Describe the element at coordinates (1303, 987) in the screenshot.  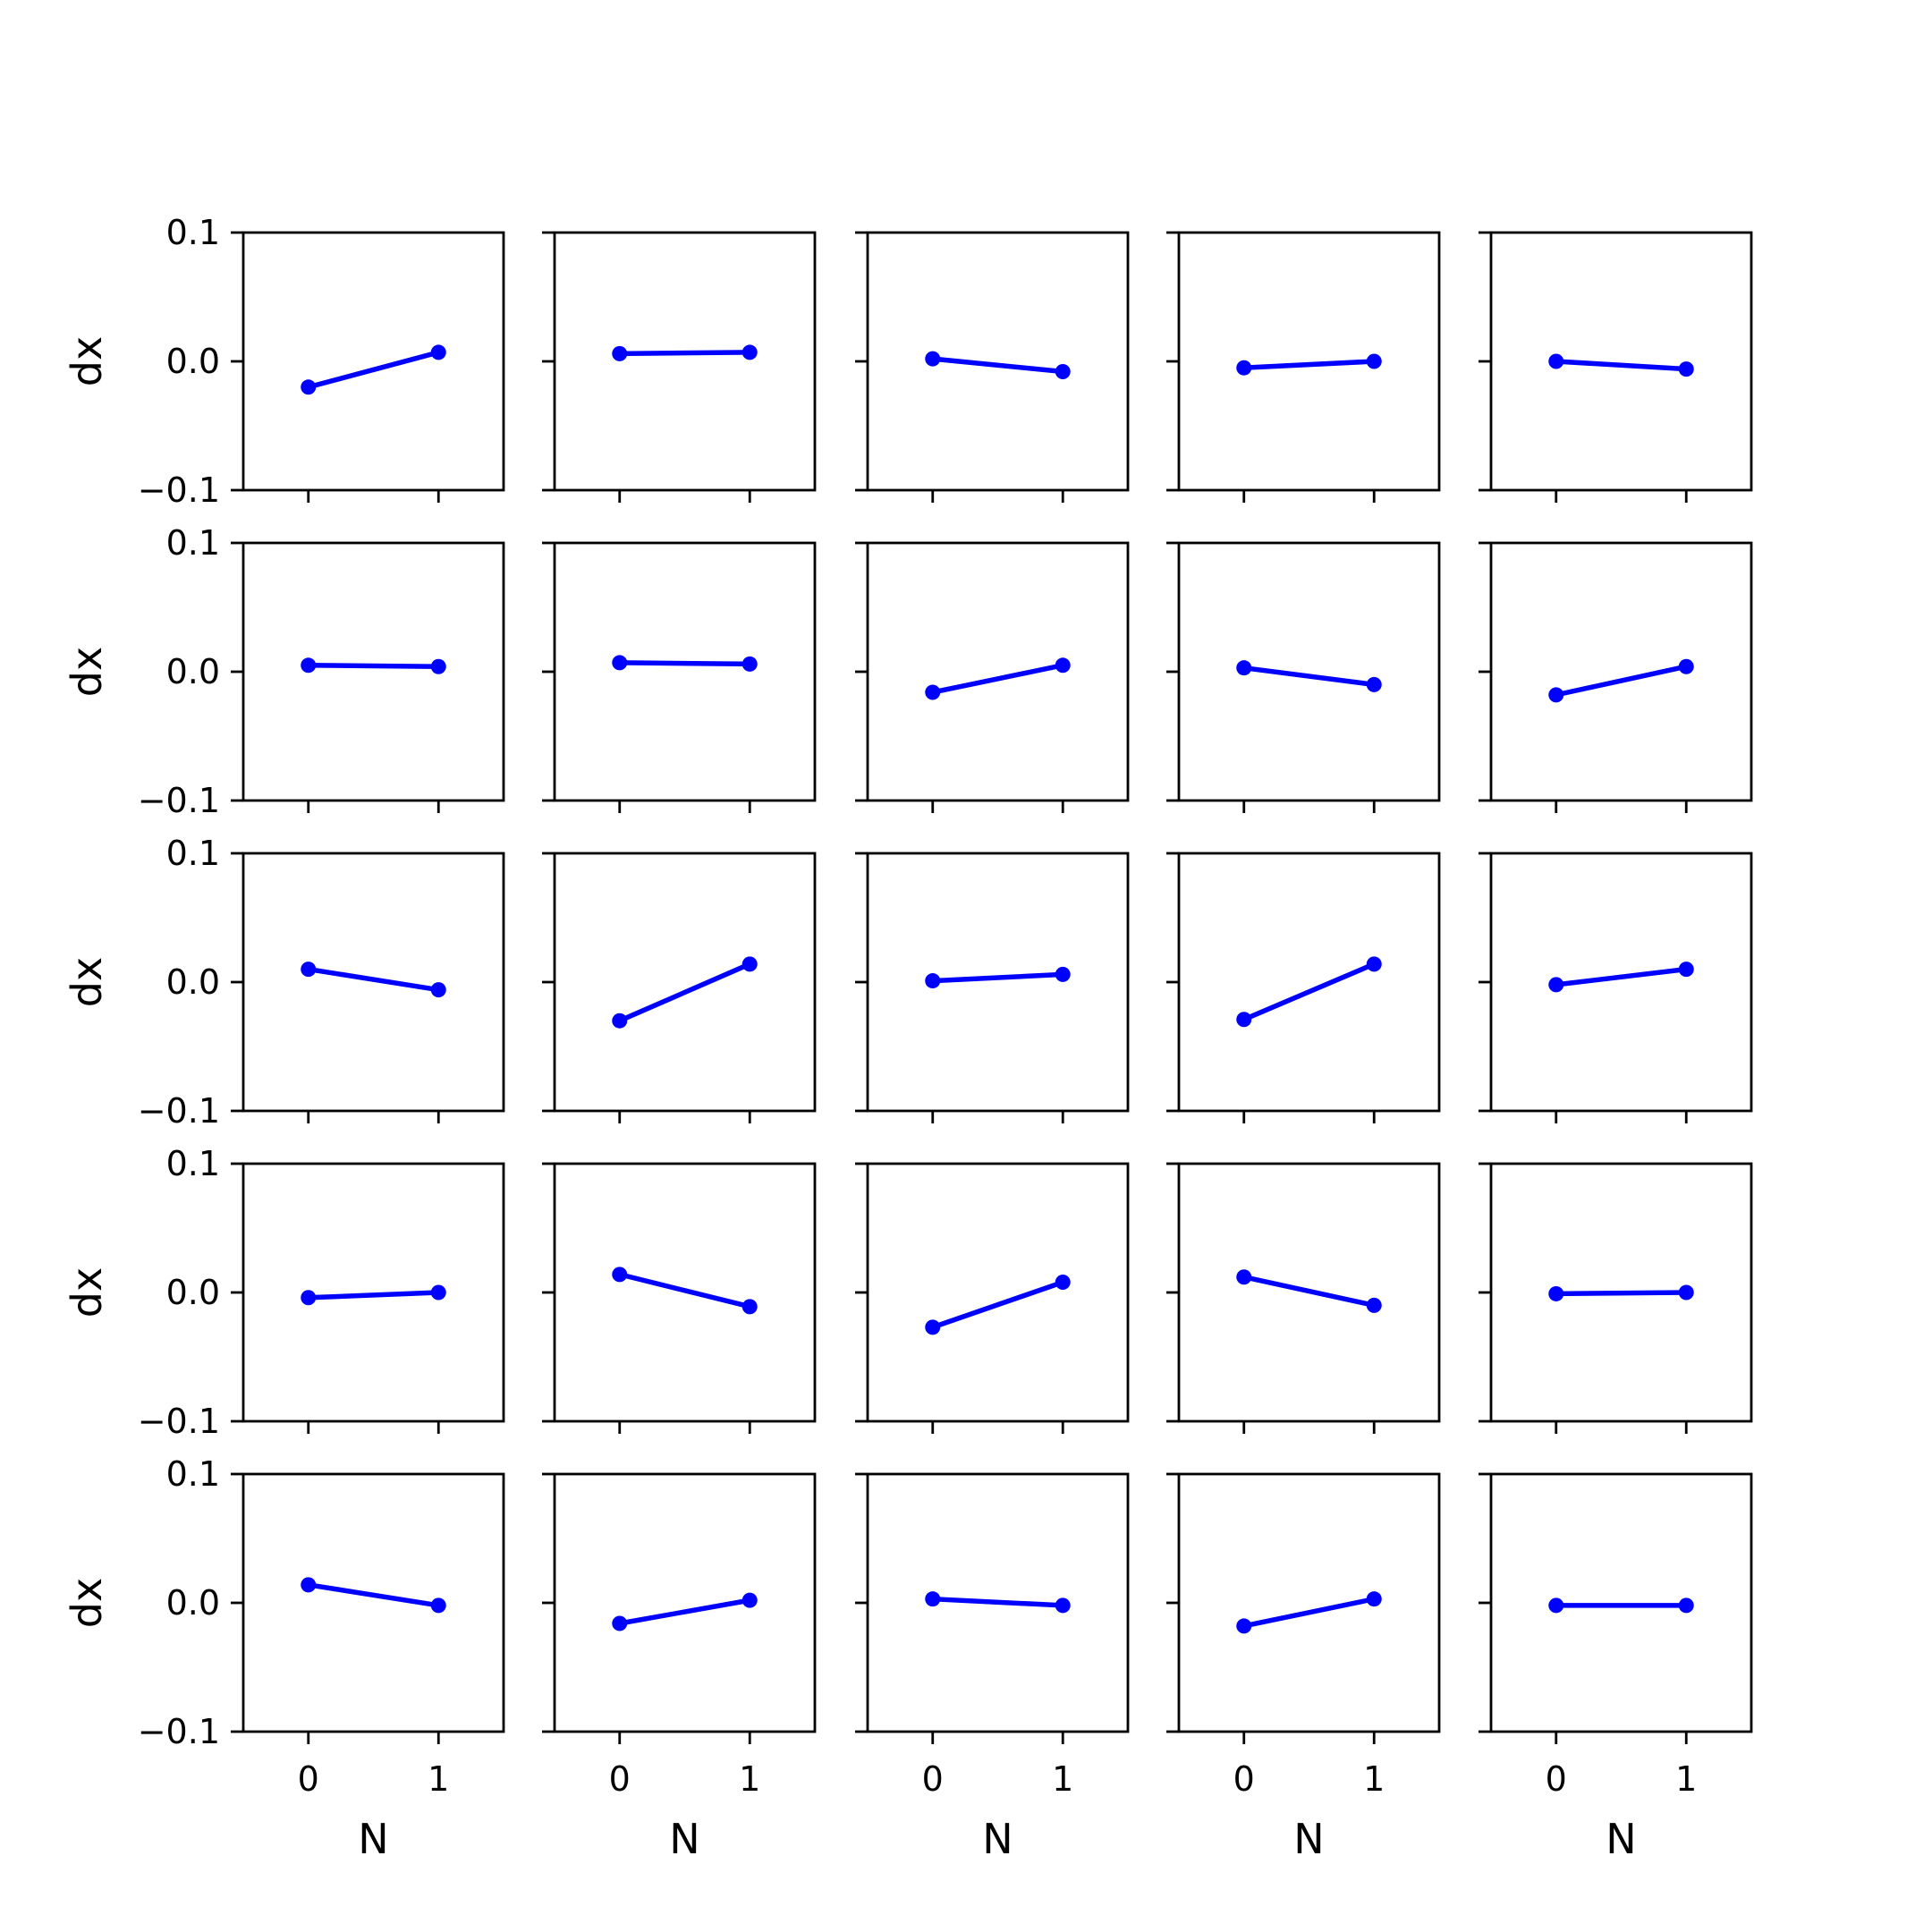
I see `subplot-r3-c4` at that location.